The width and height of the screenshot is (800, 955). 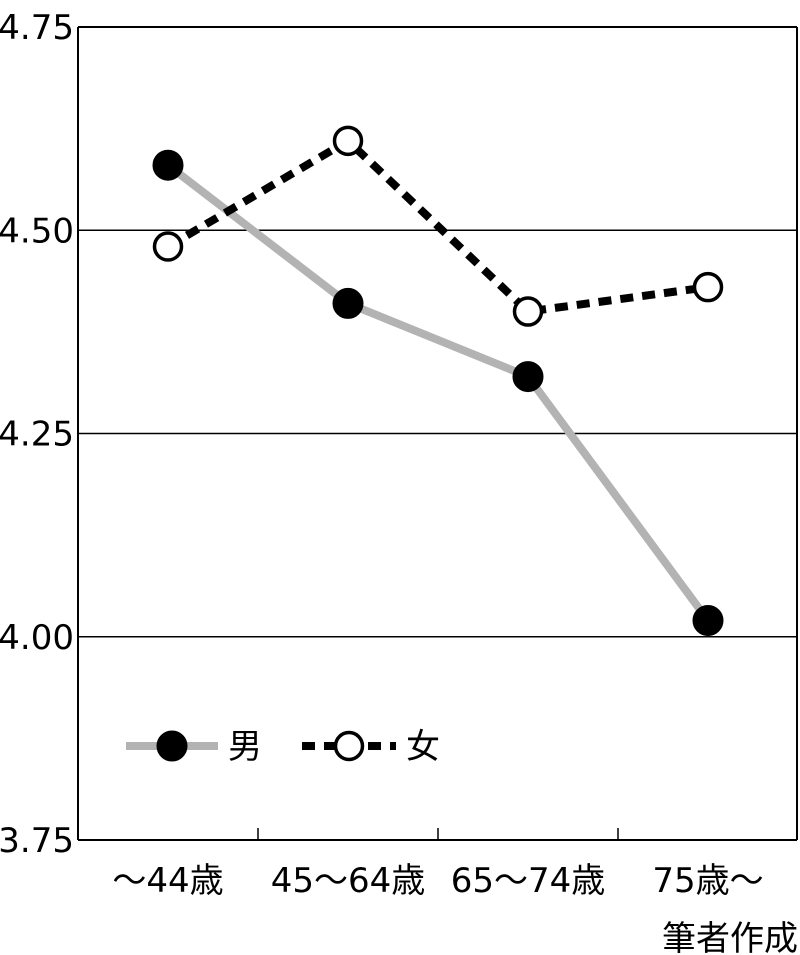 What do you see at coordinates (707, 881) in the screenshot?
I see `x-tick-label: 75歳～` at bounding box center [707, 881].